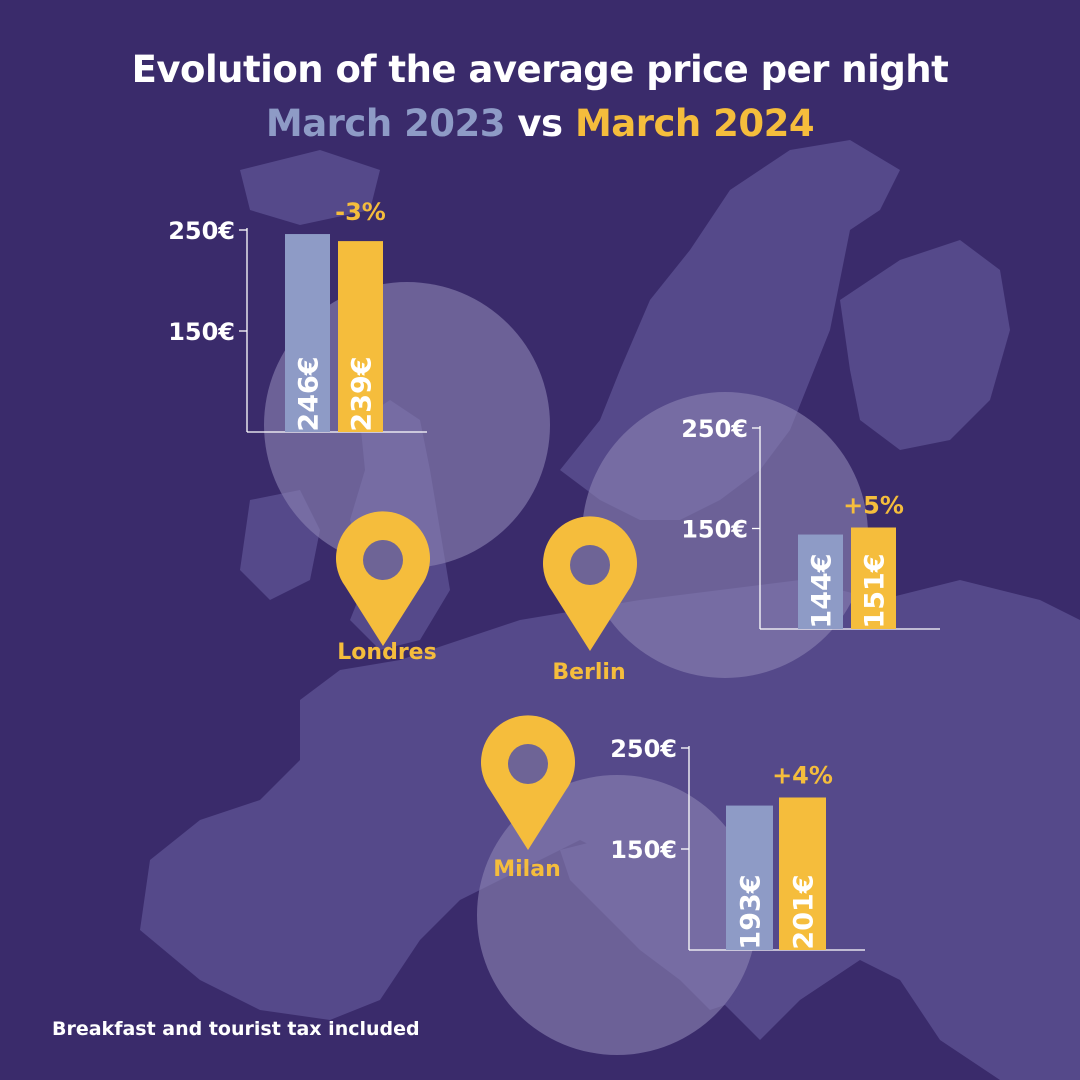  What do you see at coordinates (201, 332) in the screenshot?
I see `londres-tick-label-150: 150€` at bounding box center [201, 332].